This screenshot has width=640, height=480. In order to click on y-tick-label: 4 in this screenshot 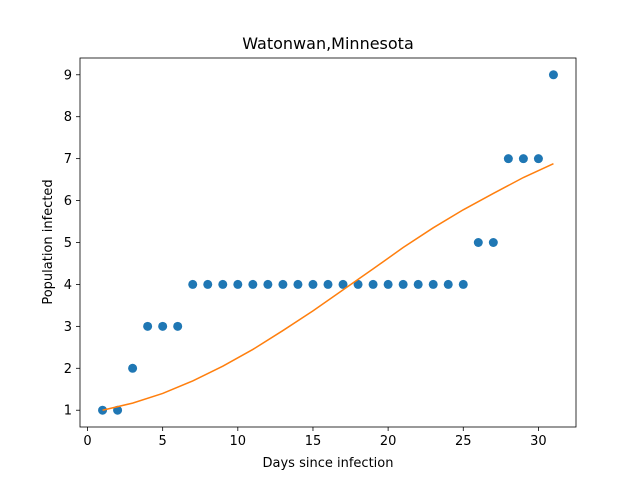, I will do `click(68, 285)`.